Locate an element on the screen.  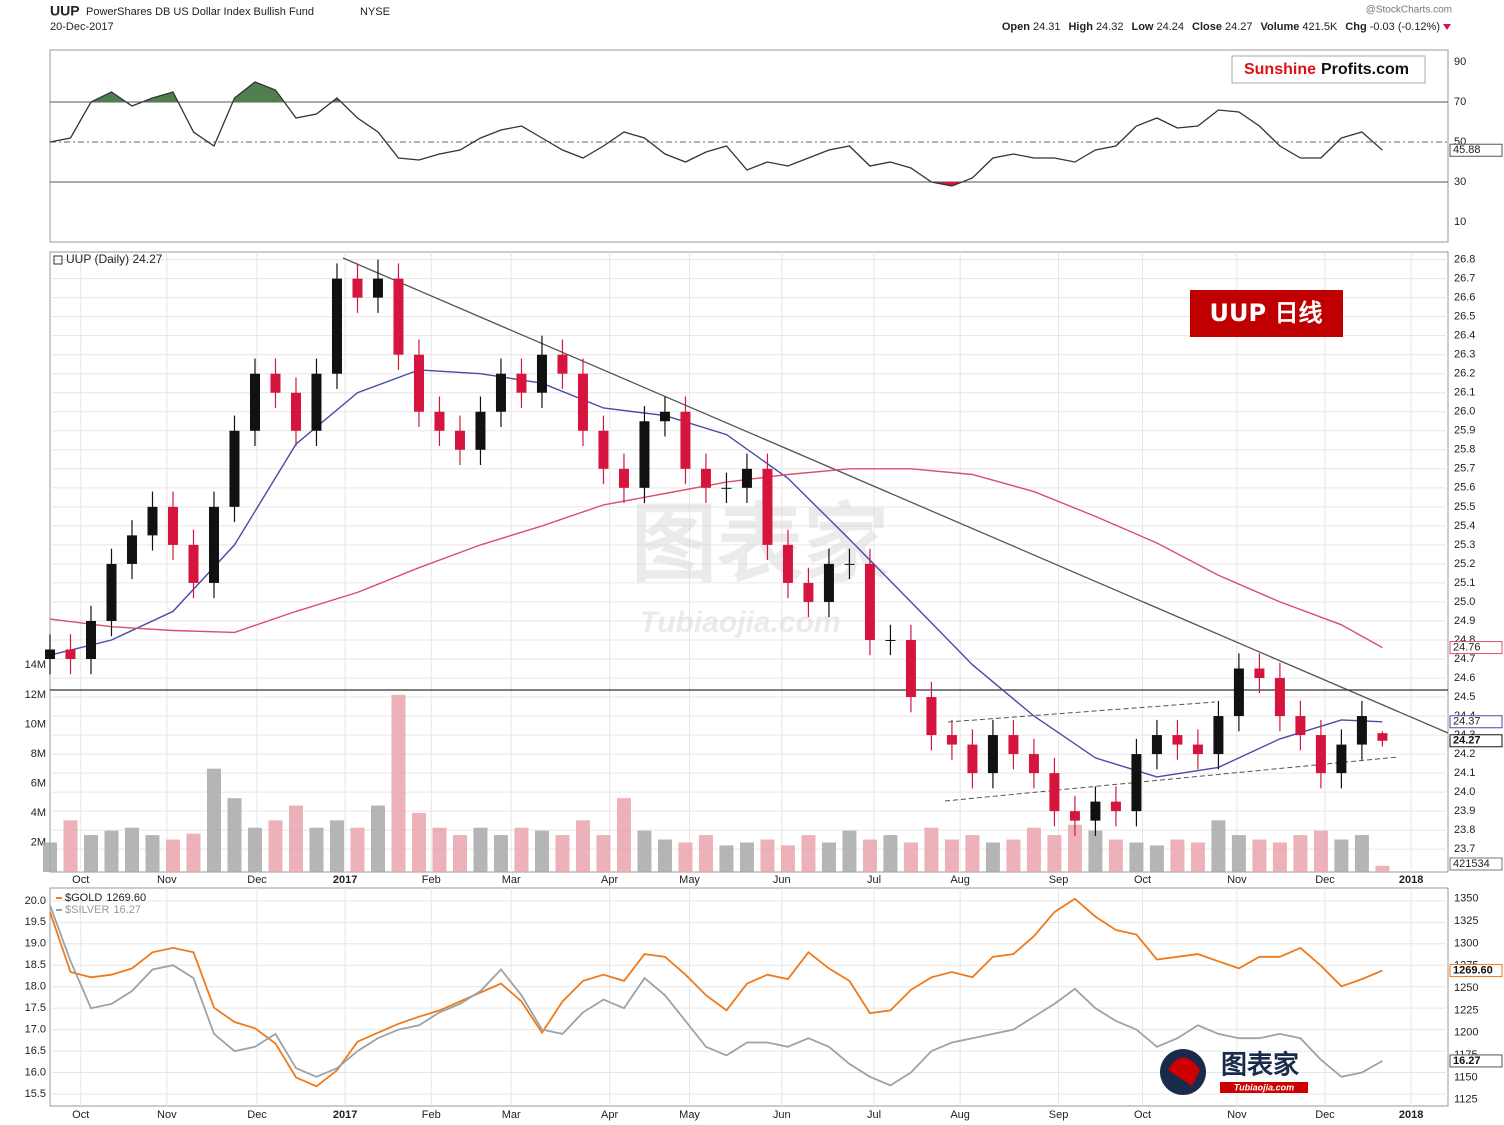
y-tick-label: 24.7 is located at coordinates (1464, 659).